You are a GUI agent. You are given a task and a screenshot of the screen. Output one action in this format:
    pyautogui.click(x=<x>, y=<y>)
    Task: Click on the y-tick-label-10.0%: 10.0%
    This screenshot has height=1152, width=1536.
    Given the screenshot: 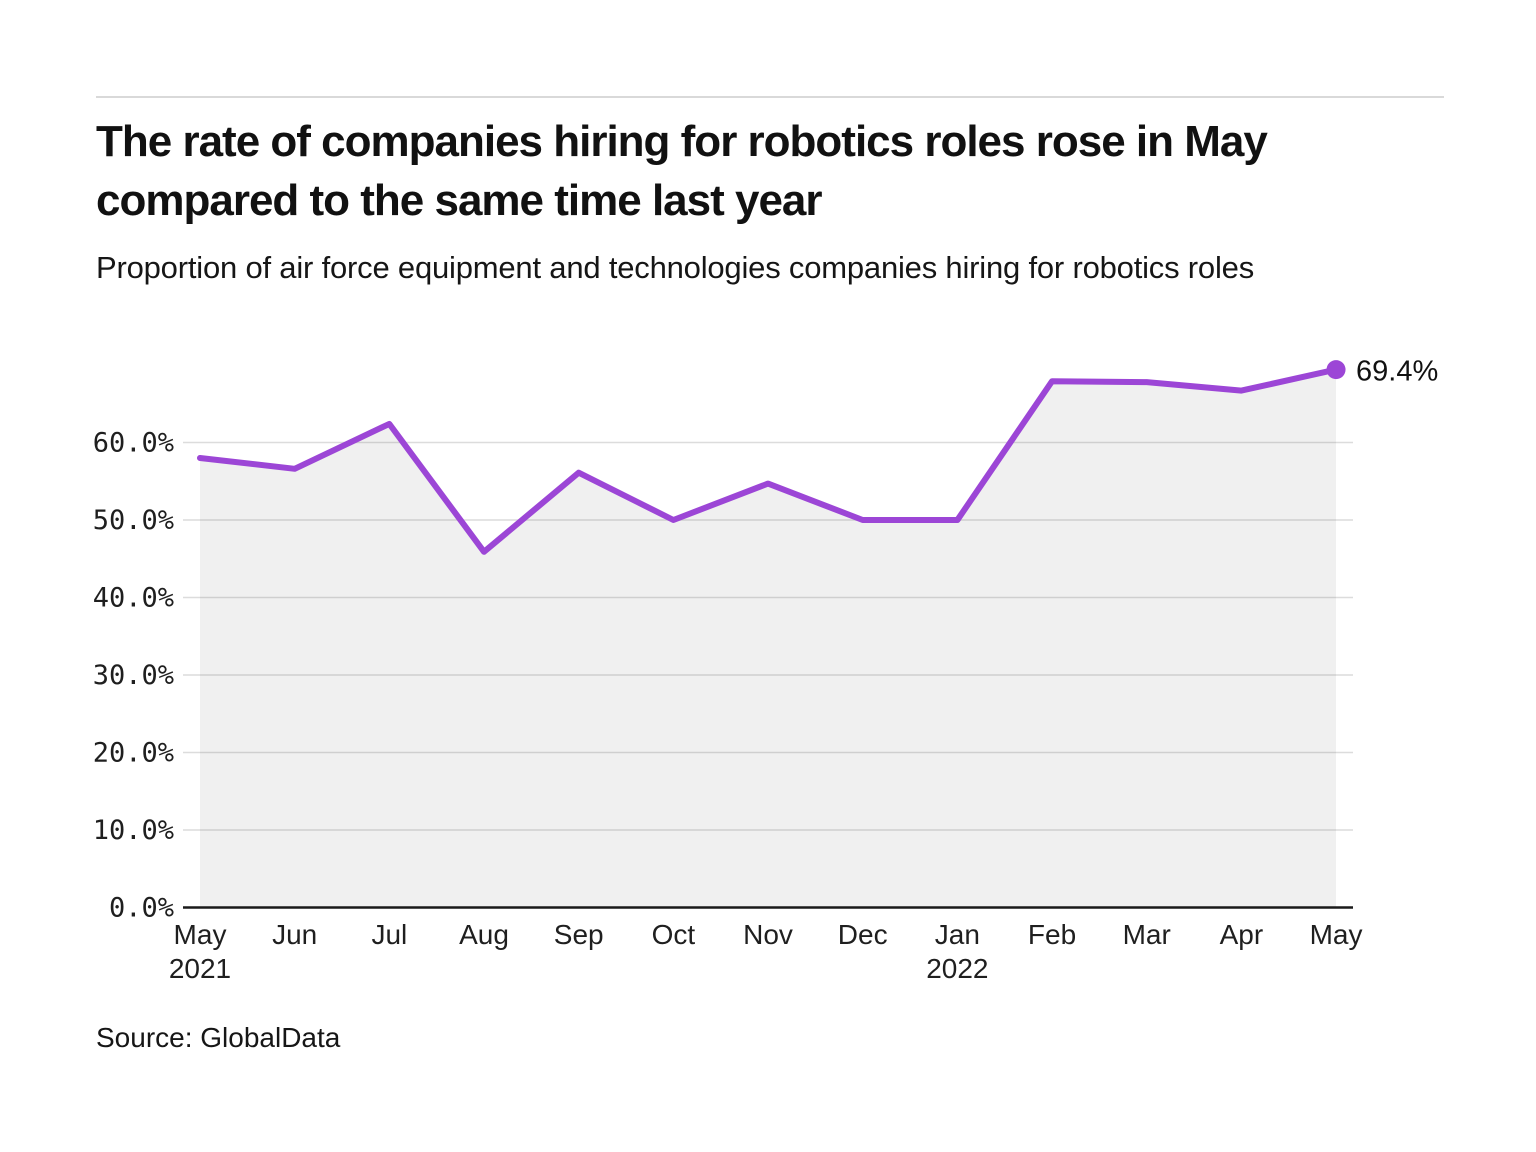 What is the action you would take?
    pyautogui.click(x=133, y=830)
    